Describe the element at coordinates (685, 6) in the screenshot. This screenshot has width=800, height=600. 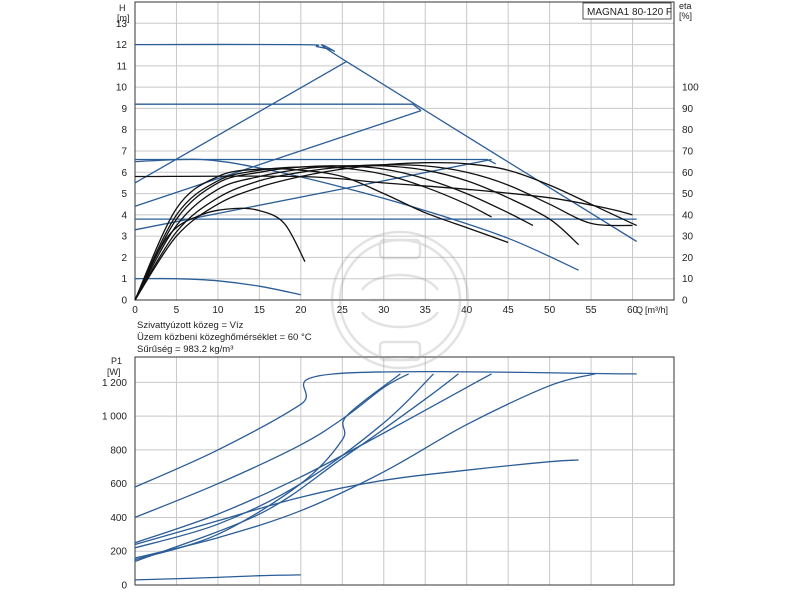
I see `eta-axis-label: eta` at that location.